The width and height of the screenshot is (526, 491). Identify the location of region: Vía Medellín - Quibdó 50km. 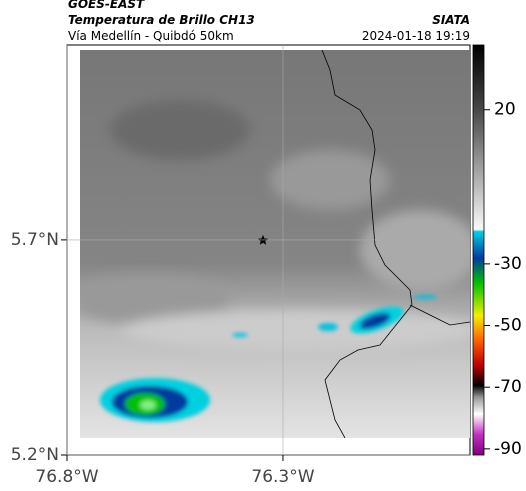
(151, 36).